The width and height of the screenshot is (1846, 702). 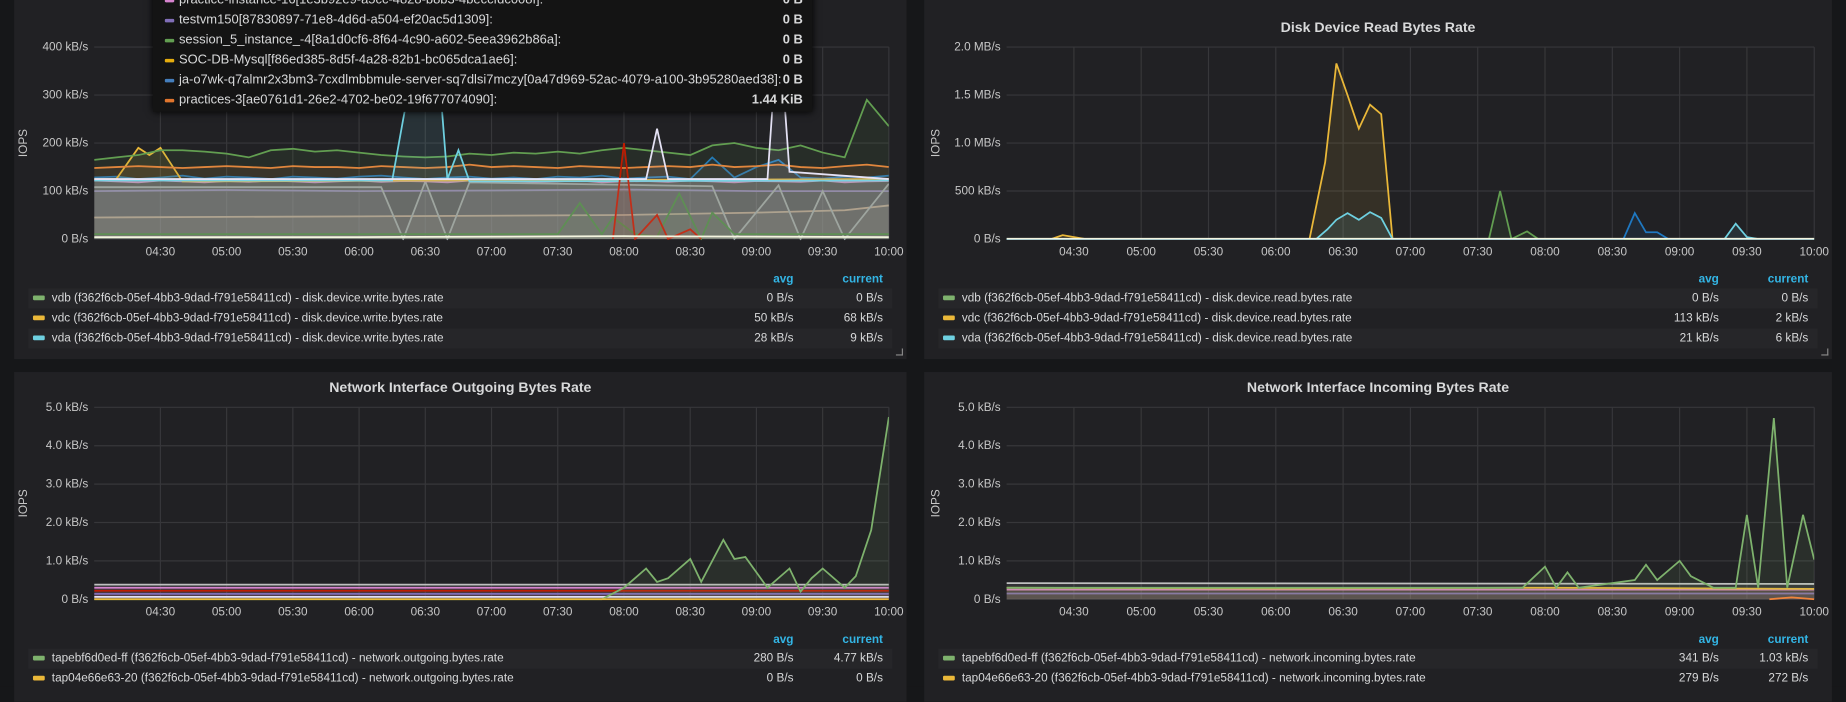 I want to click on y-tick-label: 2.0 kB/s, so click(x=979, y=522).